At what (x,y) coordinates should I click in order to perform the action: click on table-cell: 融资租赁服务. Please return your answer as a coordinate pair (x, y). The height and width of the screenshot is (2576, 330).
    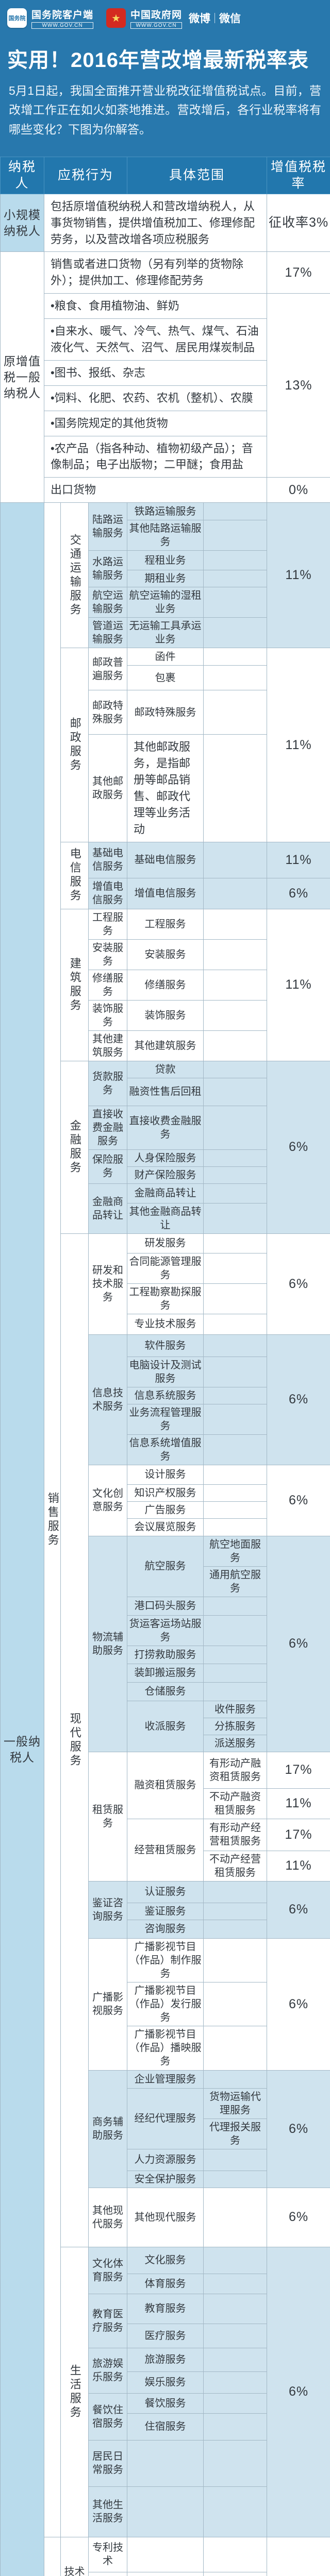
    Looking at the image, I should click on (165, 1785).